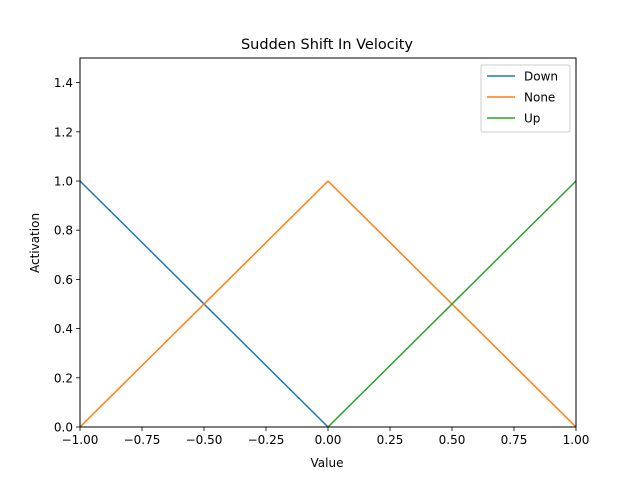 The height and width of the screenshot is (480, 640). Describe the element at coordinates (63, 231) in the screenshot. I see `y-tick-label: 0.8` at that location.